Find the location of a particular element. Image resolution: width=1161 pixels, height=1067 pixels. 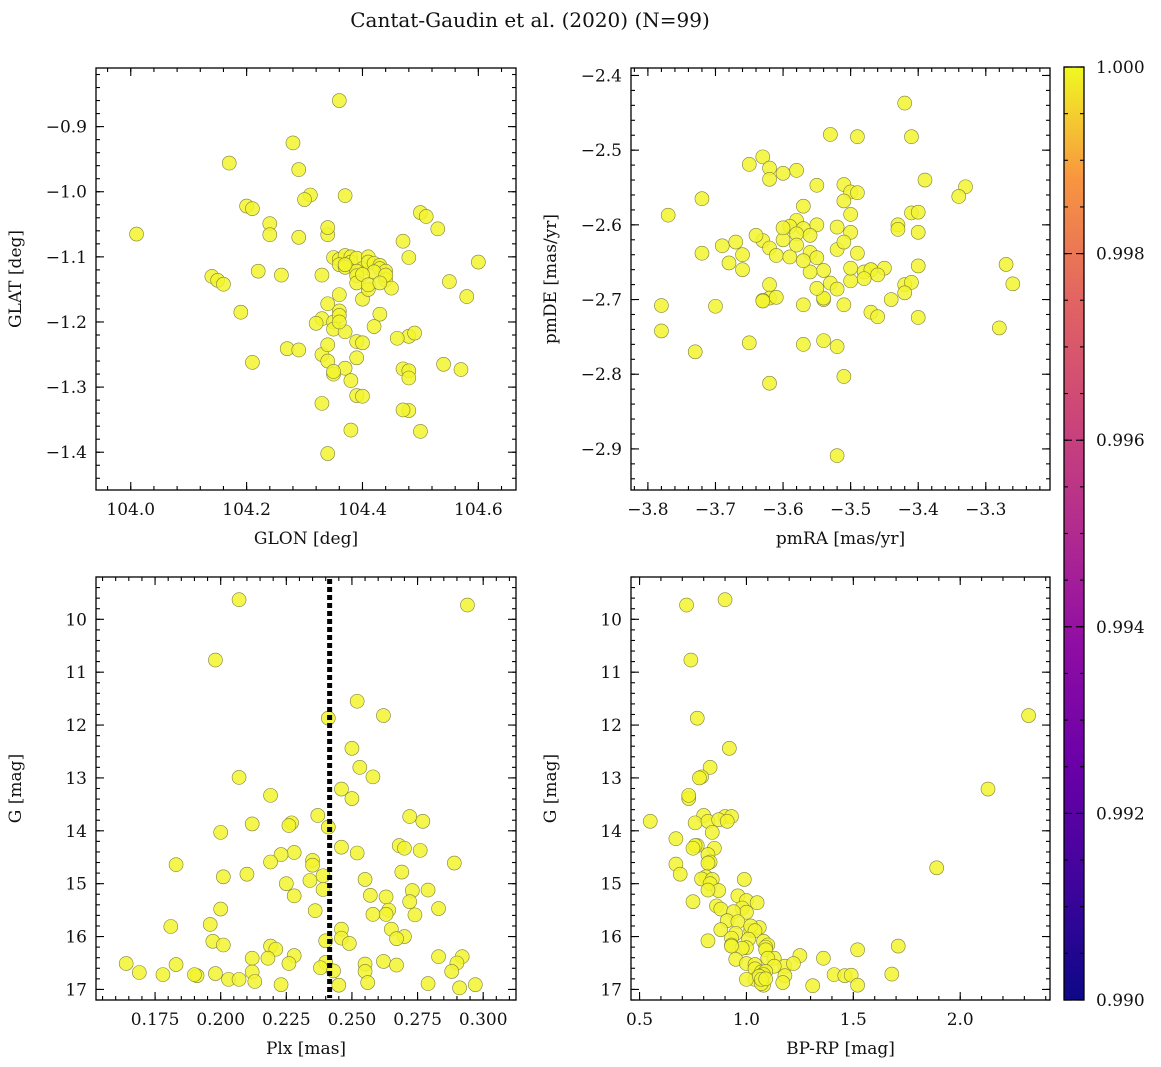

x-tick-label: −3.7 is located at coordinates (715, 510).